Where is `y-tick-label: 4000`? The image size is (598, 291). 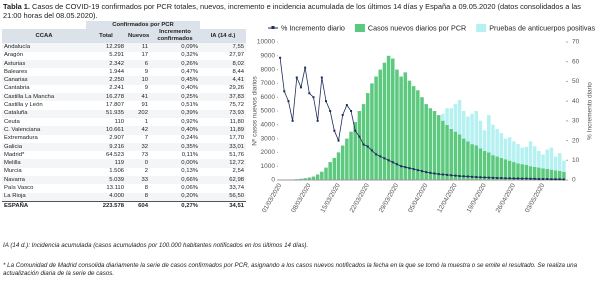
y-tick-label: 4000 is located at coordinates (268, 125).